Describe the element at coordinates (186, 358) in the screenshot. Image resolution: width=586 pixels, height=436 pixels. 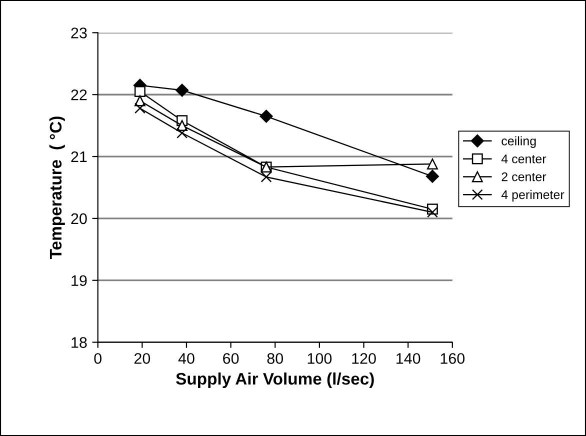
I see `x-tick-label: 40` at that location.